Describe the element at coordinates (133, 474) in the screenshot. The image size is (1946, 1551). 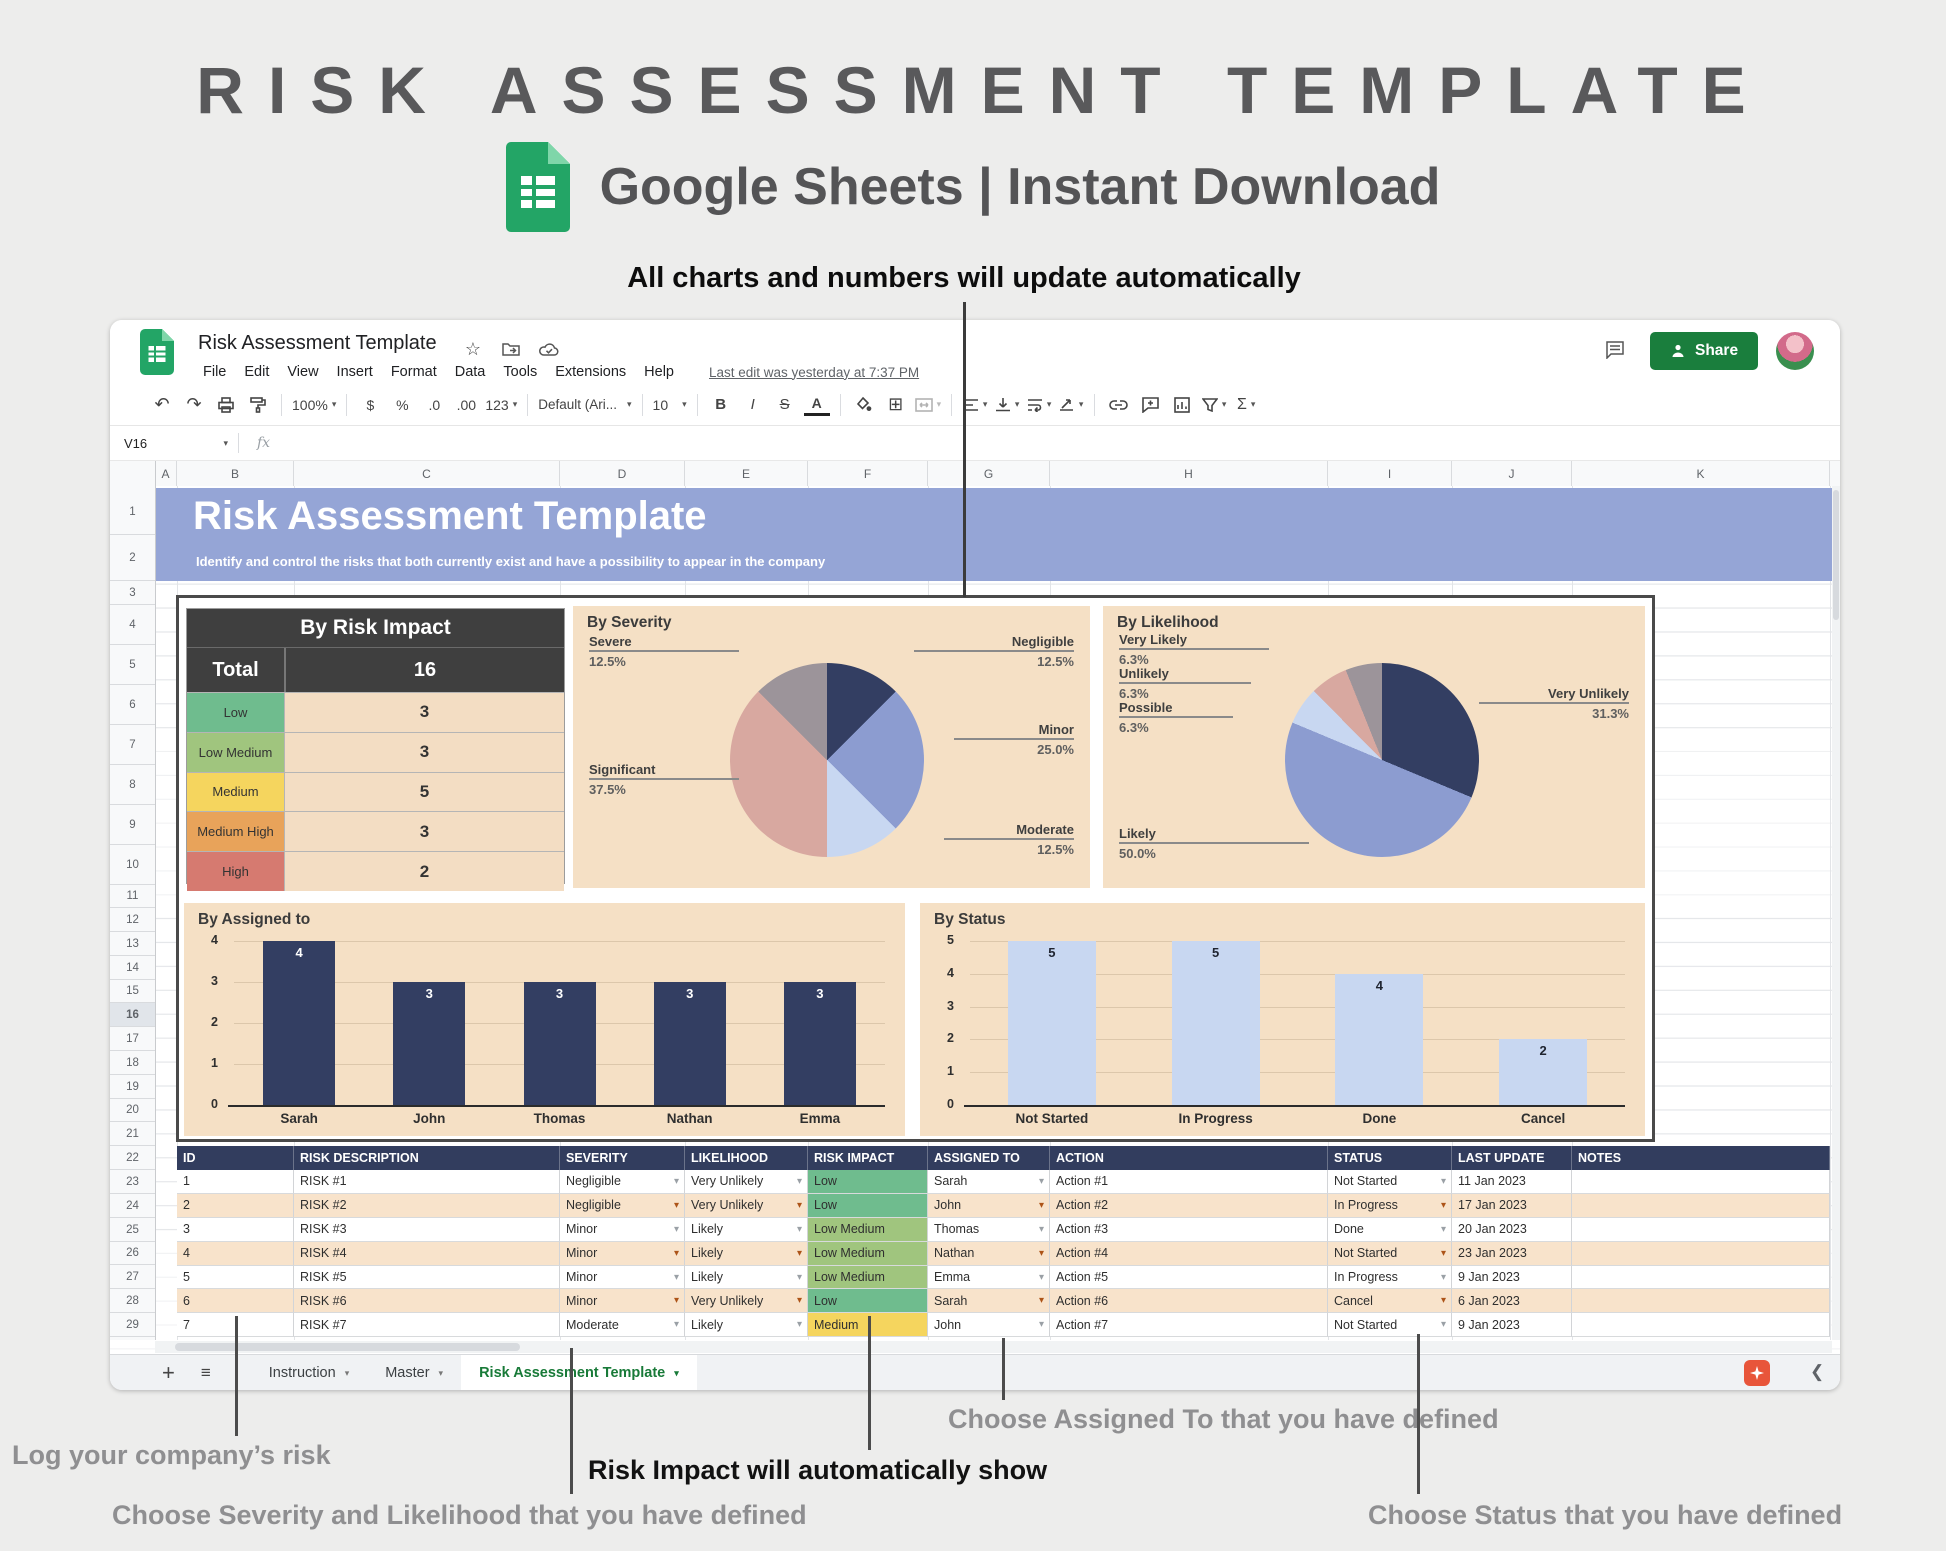
I see `select-all-corner` at that location.